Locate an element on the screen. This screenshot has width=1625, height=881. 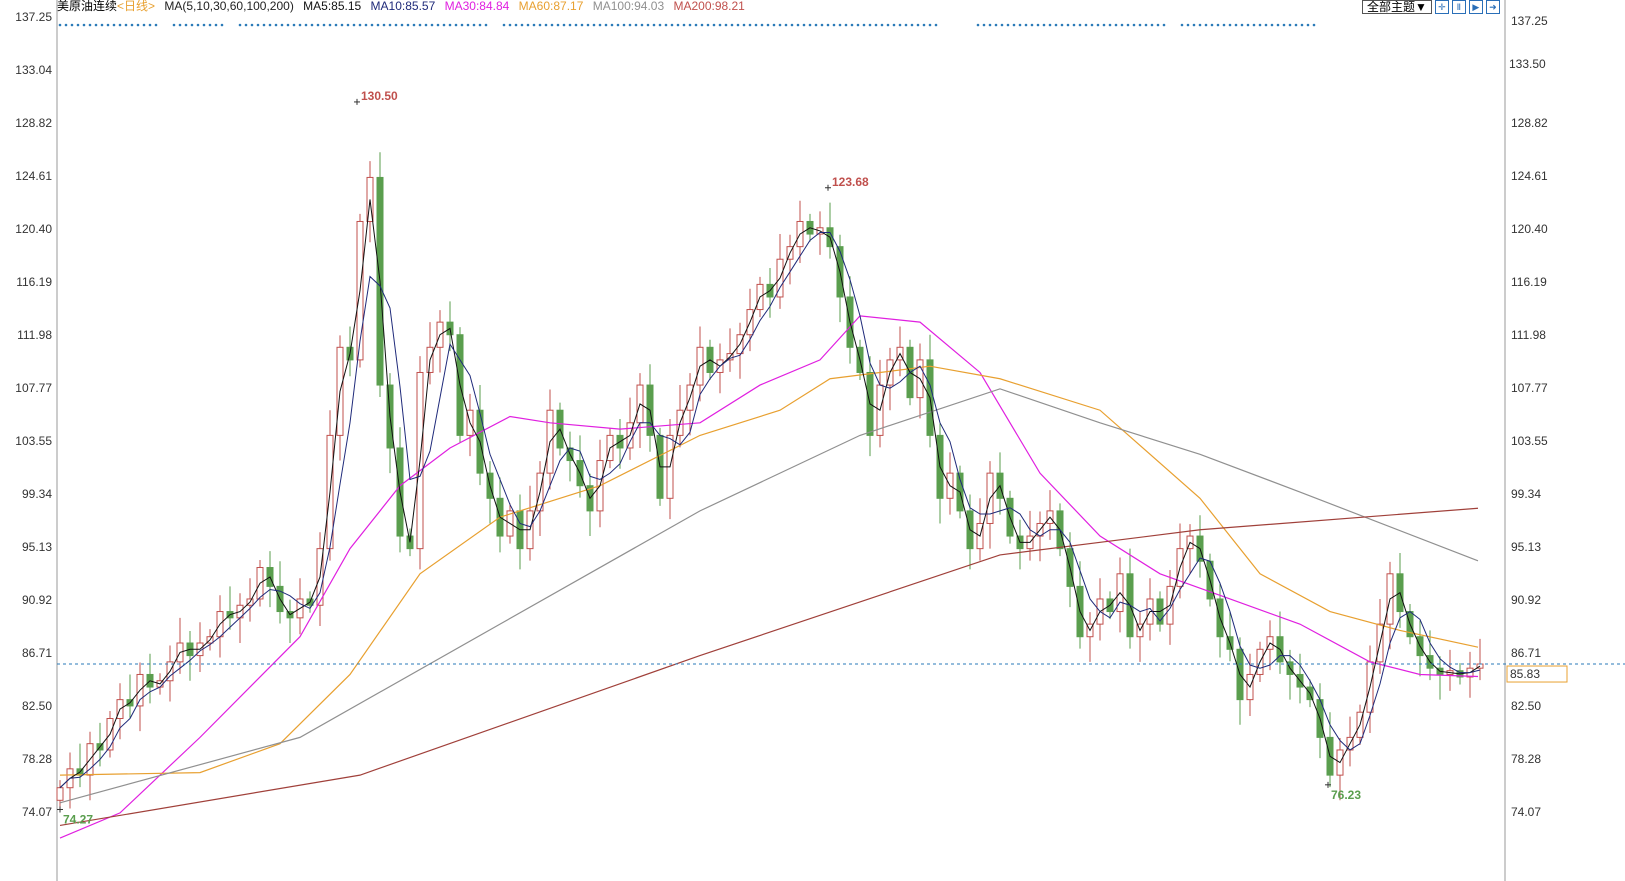
theme-dropdown: 全部主题▼ is located at coordinates (1397, 7).